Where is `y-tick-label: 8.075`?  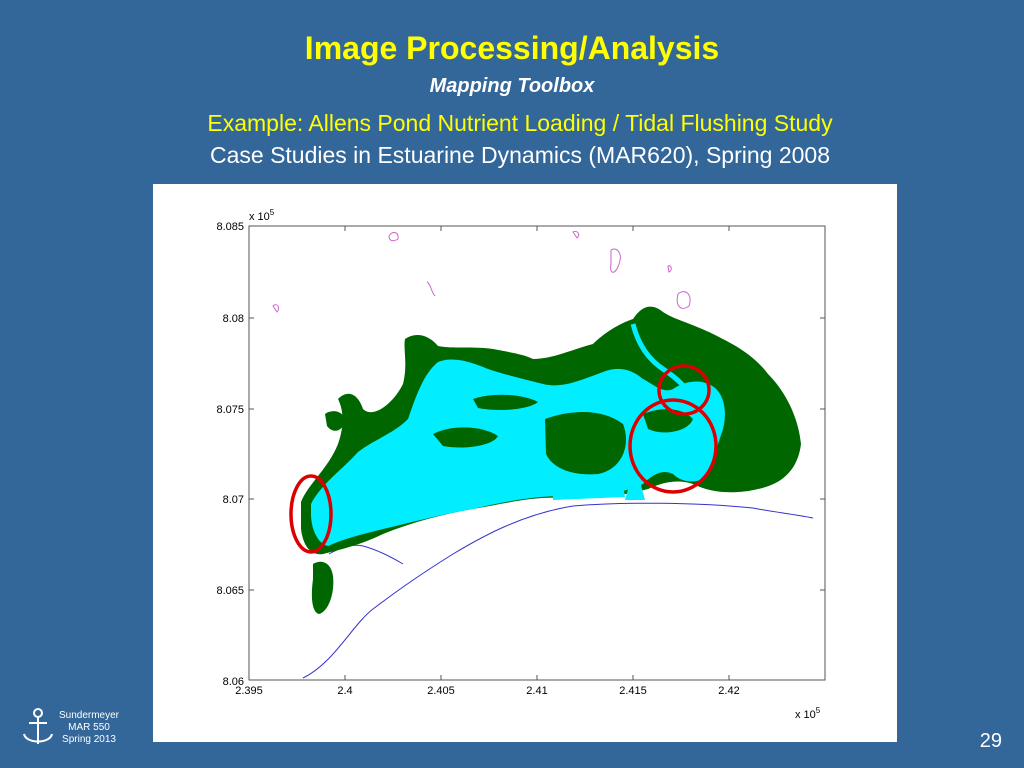
y-tick-label: 8.075 is located at coordinates (230, 410).